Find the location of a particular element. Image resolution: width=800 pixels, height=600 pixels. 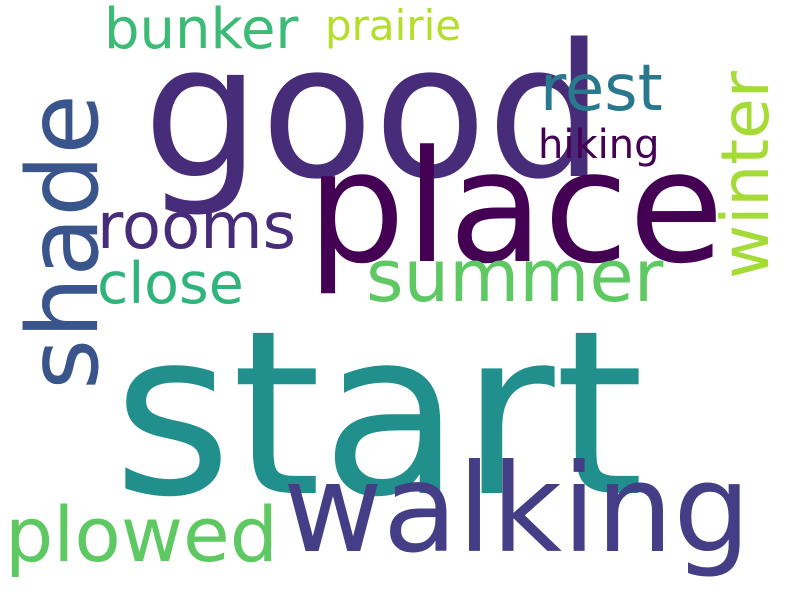

word-rooms: rooms is located at coordinates (196, 227).